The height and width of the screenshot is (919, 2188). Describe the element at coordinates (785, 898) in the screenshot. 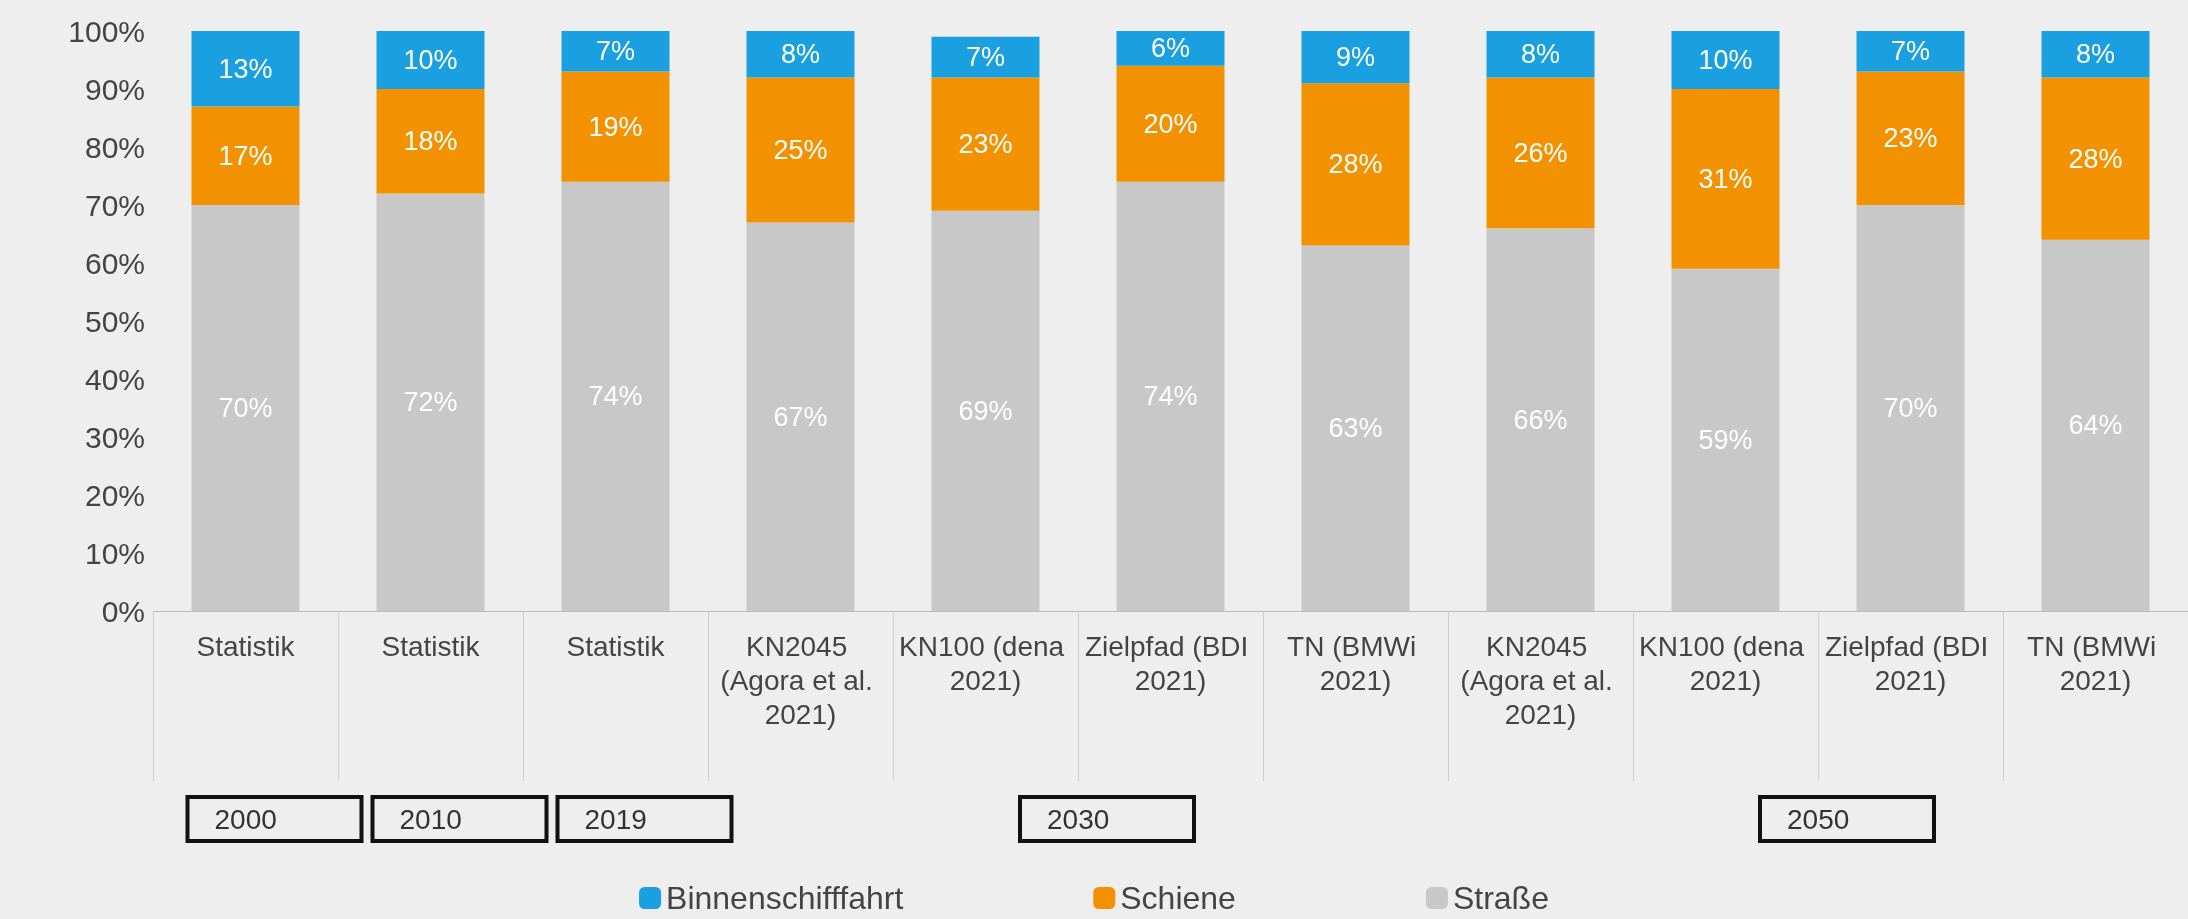

I see `legend-label: Binnenschifffahrt` at that location.